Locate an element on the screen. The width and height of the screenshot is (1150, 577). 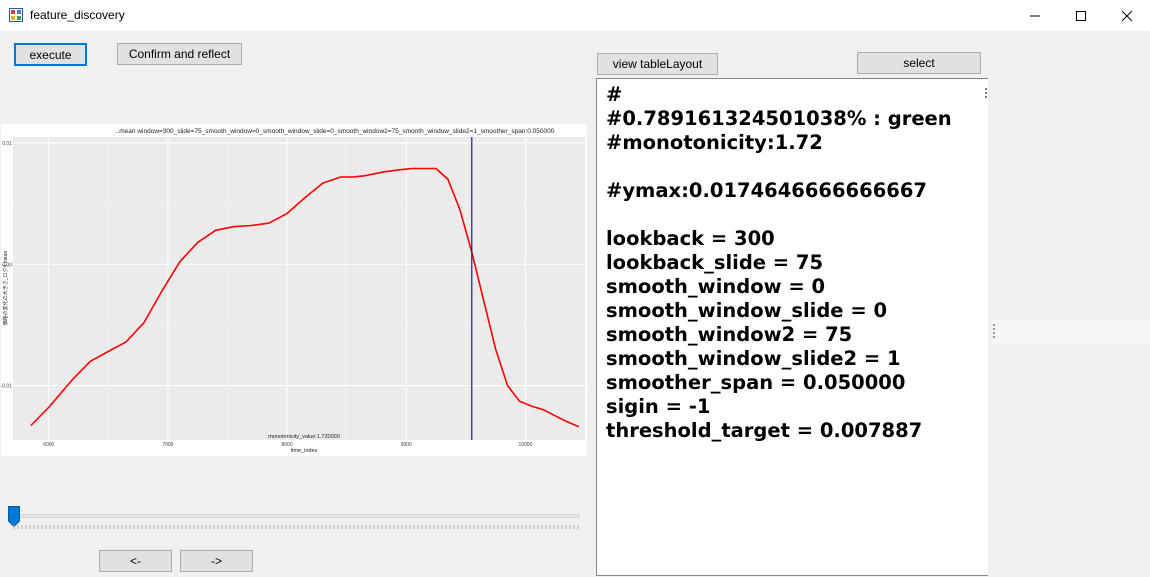
chart-annotation: monotonicity_value:1.720000 is located at coordinates (304, 437).